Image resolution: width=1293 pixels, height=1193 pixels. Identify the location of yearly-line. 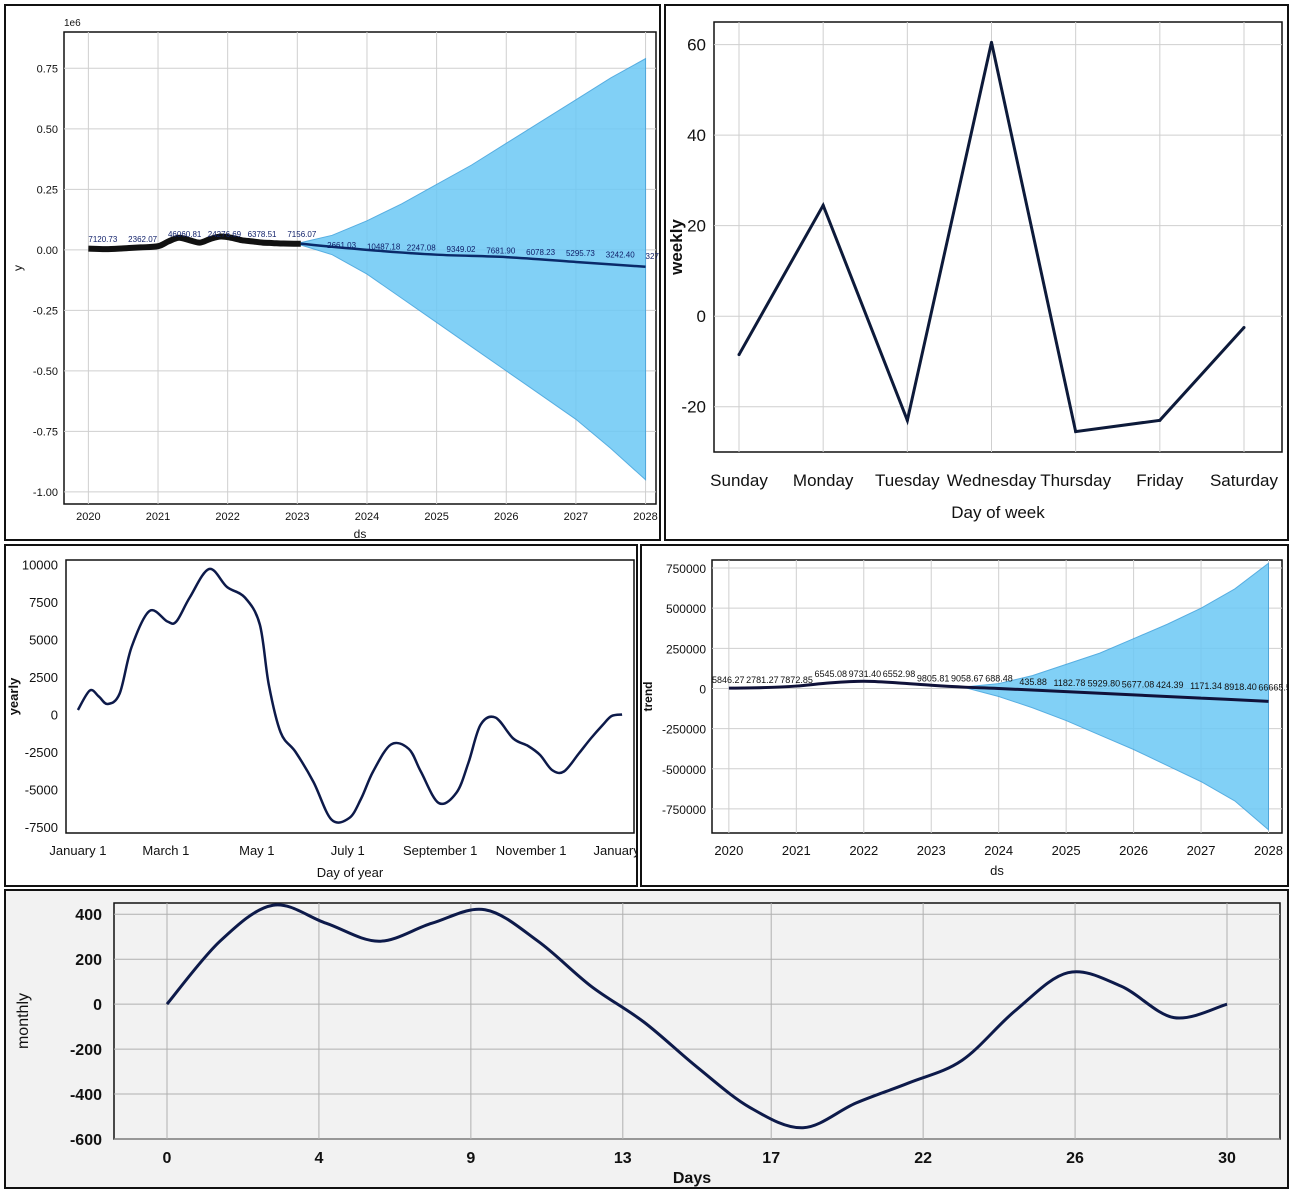
(349, 695).